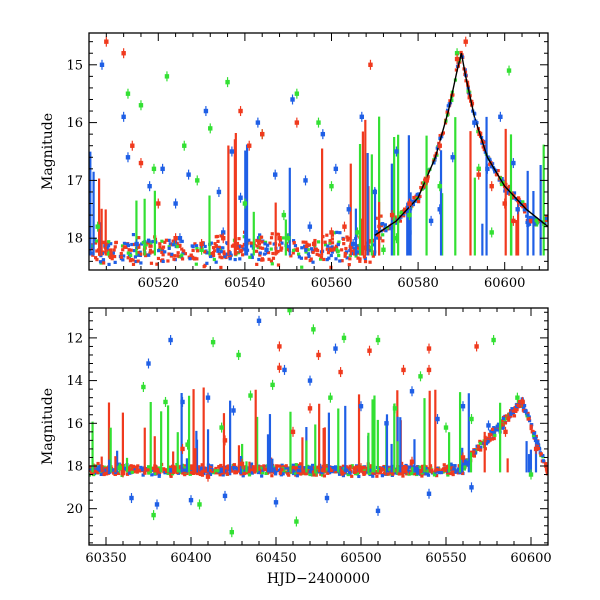 The height and width of the screenshot is (600, 600). I want to click on bottom-y-axis-label: Magnitude, so click(48, 426).